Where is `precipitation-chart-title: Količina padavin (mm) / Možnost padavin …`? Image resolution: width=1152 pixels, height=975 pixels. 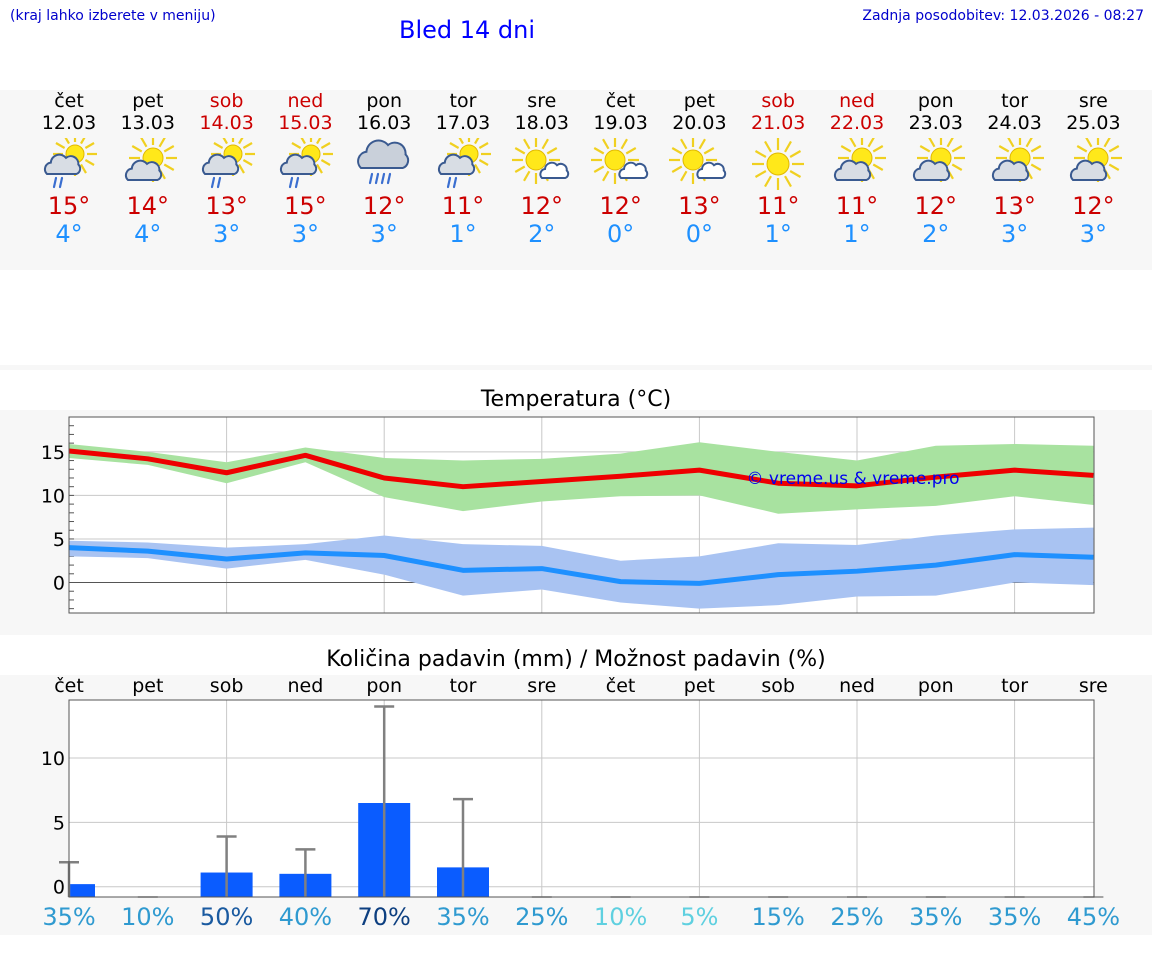 precipitation-chart-title: Količina padavin (mm) / Možnost padavin … is located at coordinates (576, 659).